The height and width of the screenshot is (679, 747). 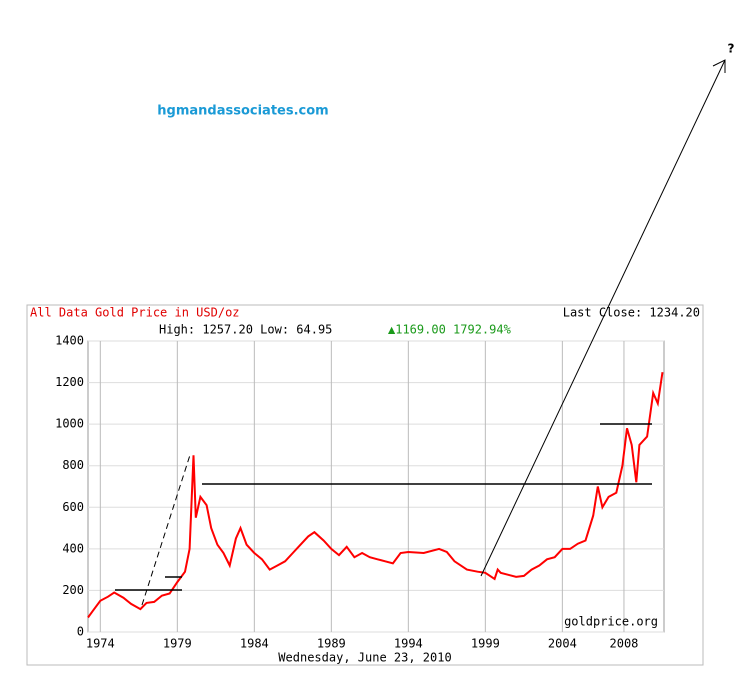 What do you see at coordinates (450, 330) in the screenshot?
I see `change: ▲1169.00 1792.94%` at bounding box center [450, 330].